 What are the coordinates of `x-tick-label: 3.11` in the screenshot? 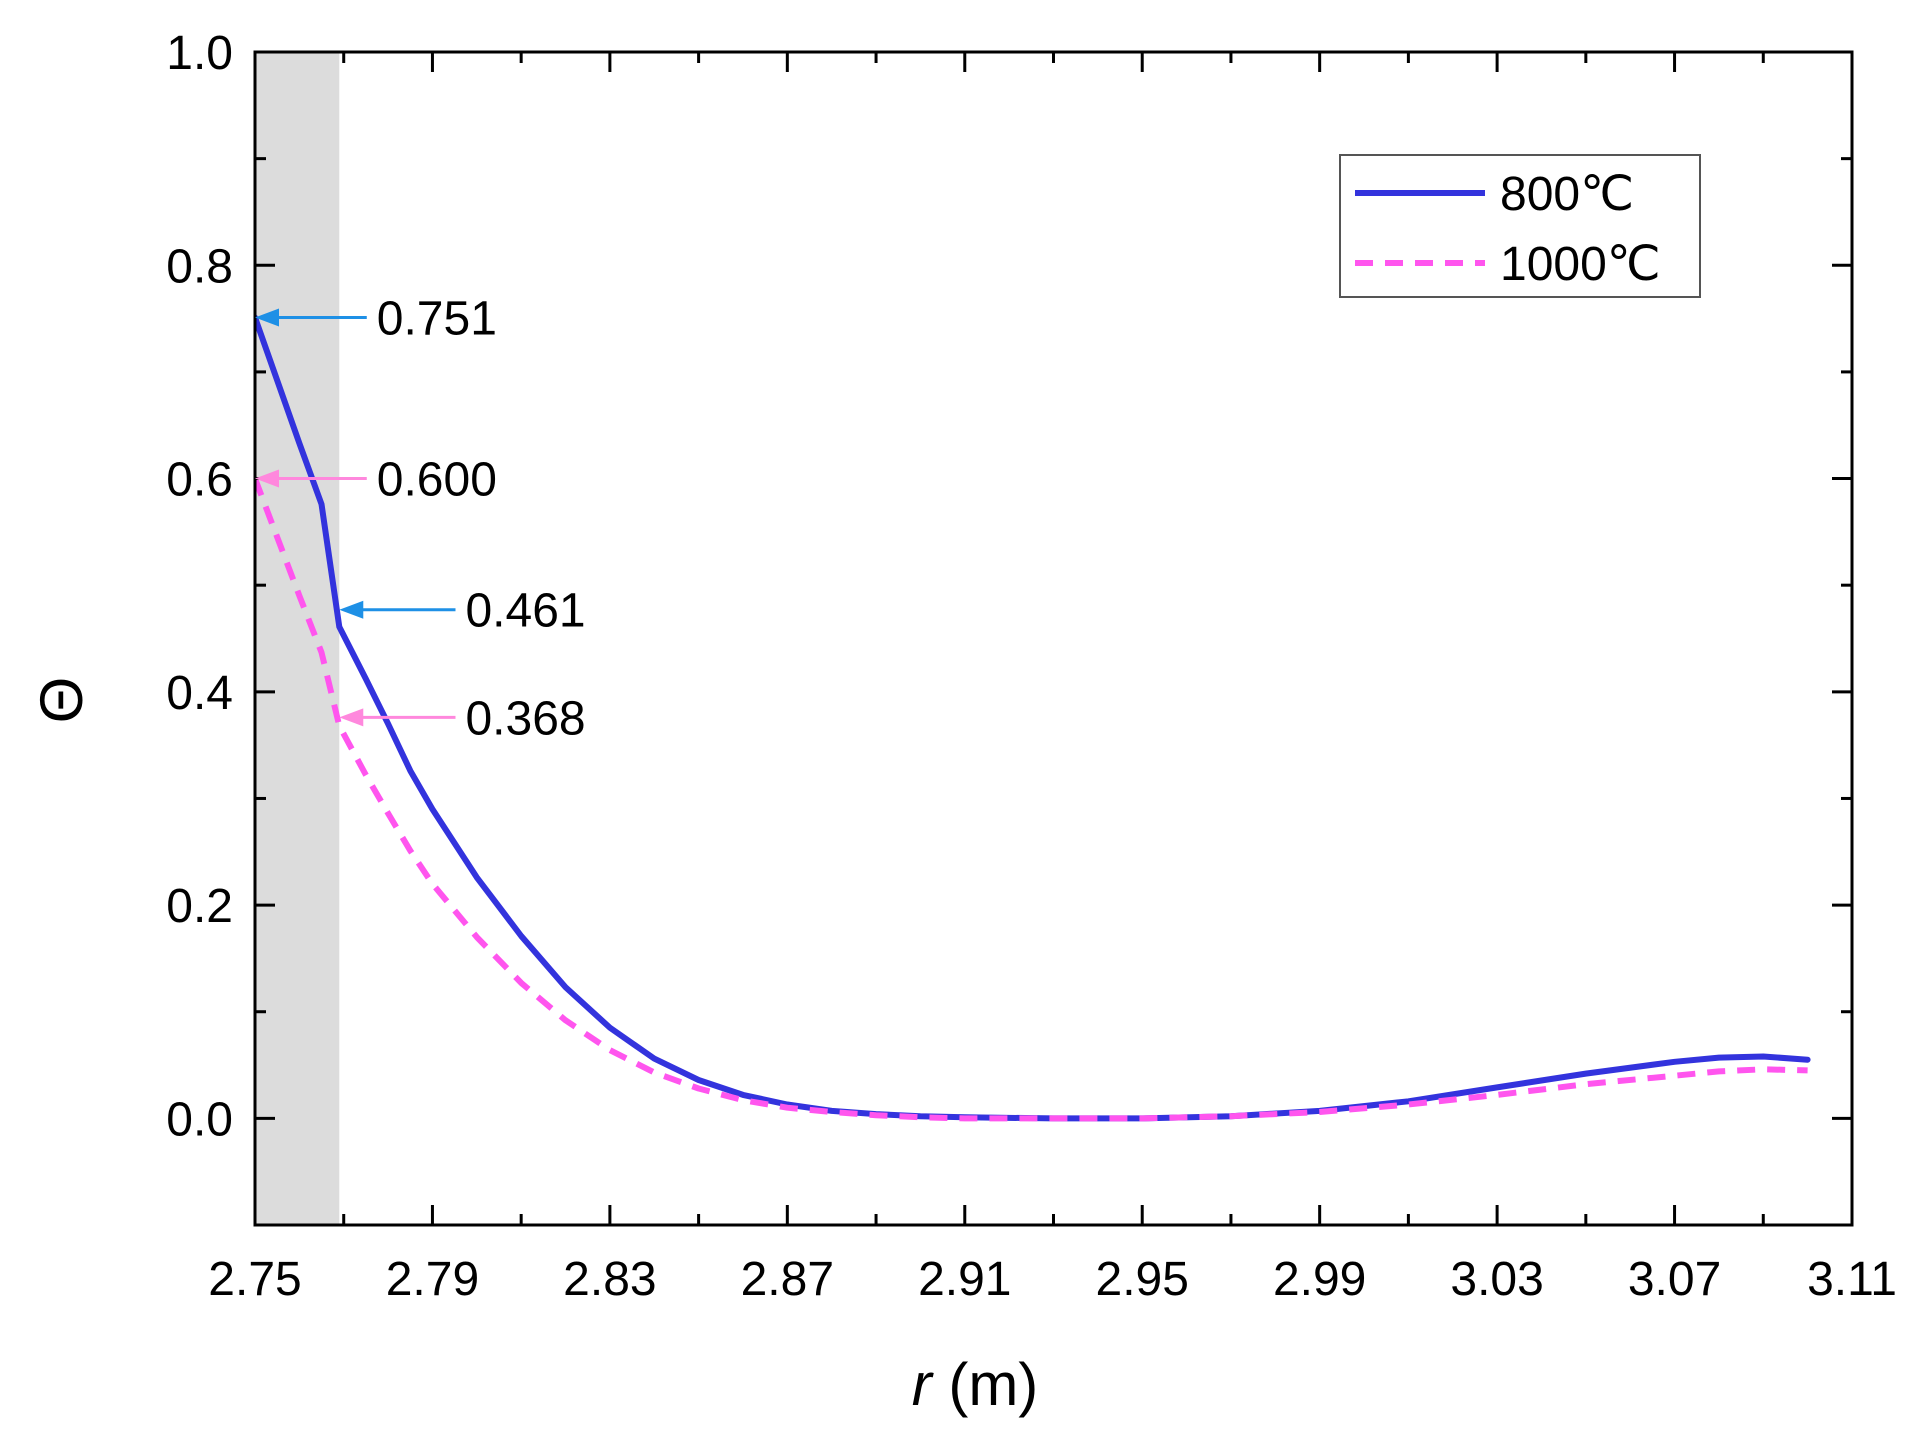 It's located at (1852, 1279).